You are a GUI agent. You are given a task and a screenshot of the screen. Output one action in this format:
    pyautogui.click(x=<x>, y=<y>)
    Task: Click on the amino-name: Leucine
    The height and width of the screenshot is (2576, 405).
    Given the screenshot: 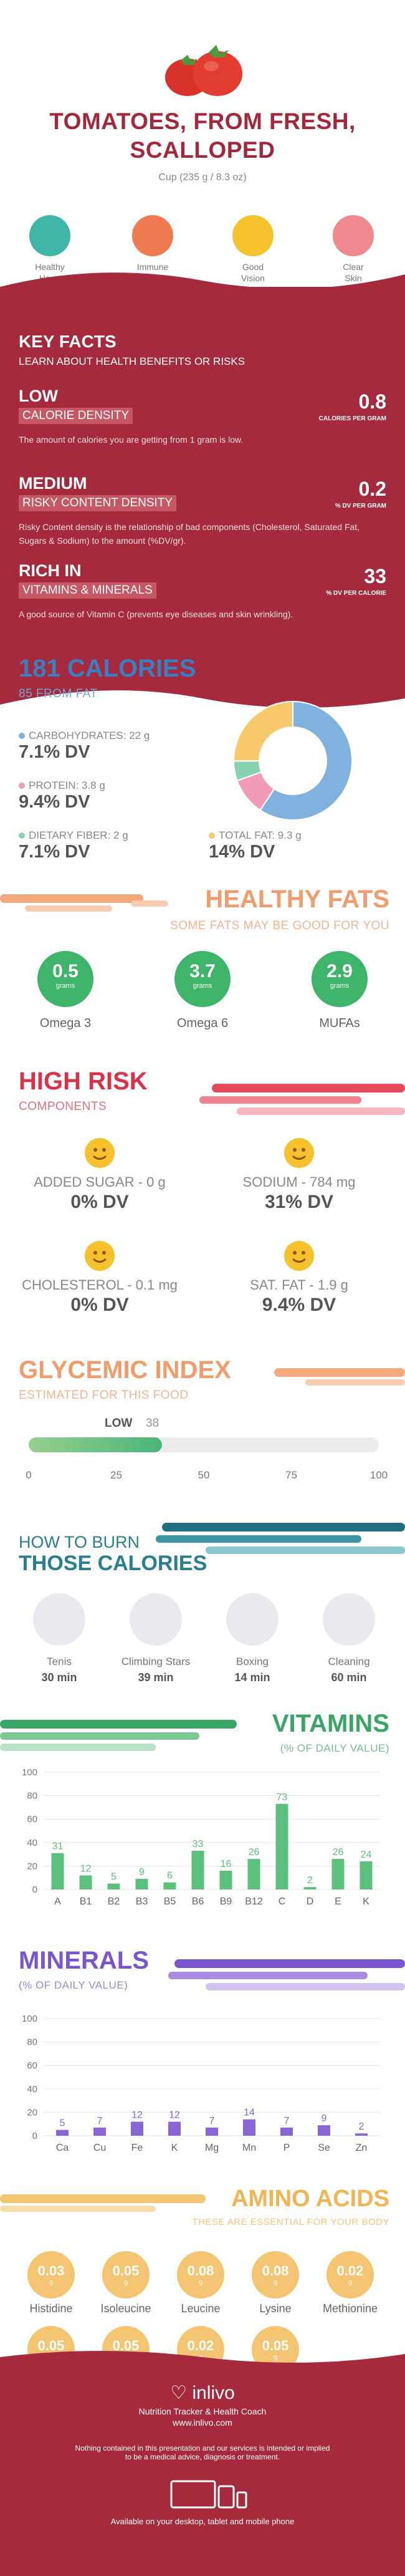 What is the action you would take?
    pyautogui.click(x=201, y=2308)
    